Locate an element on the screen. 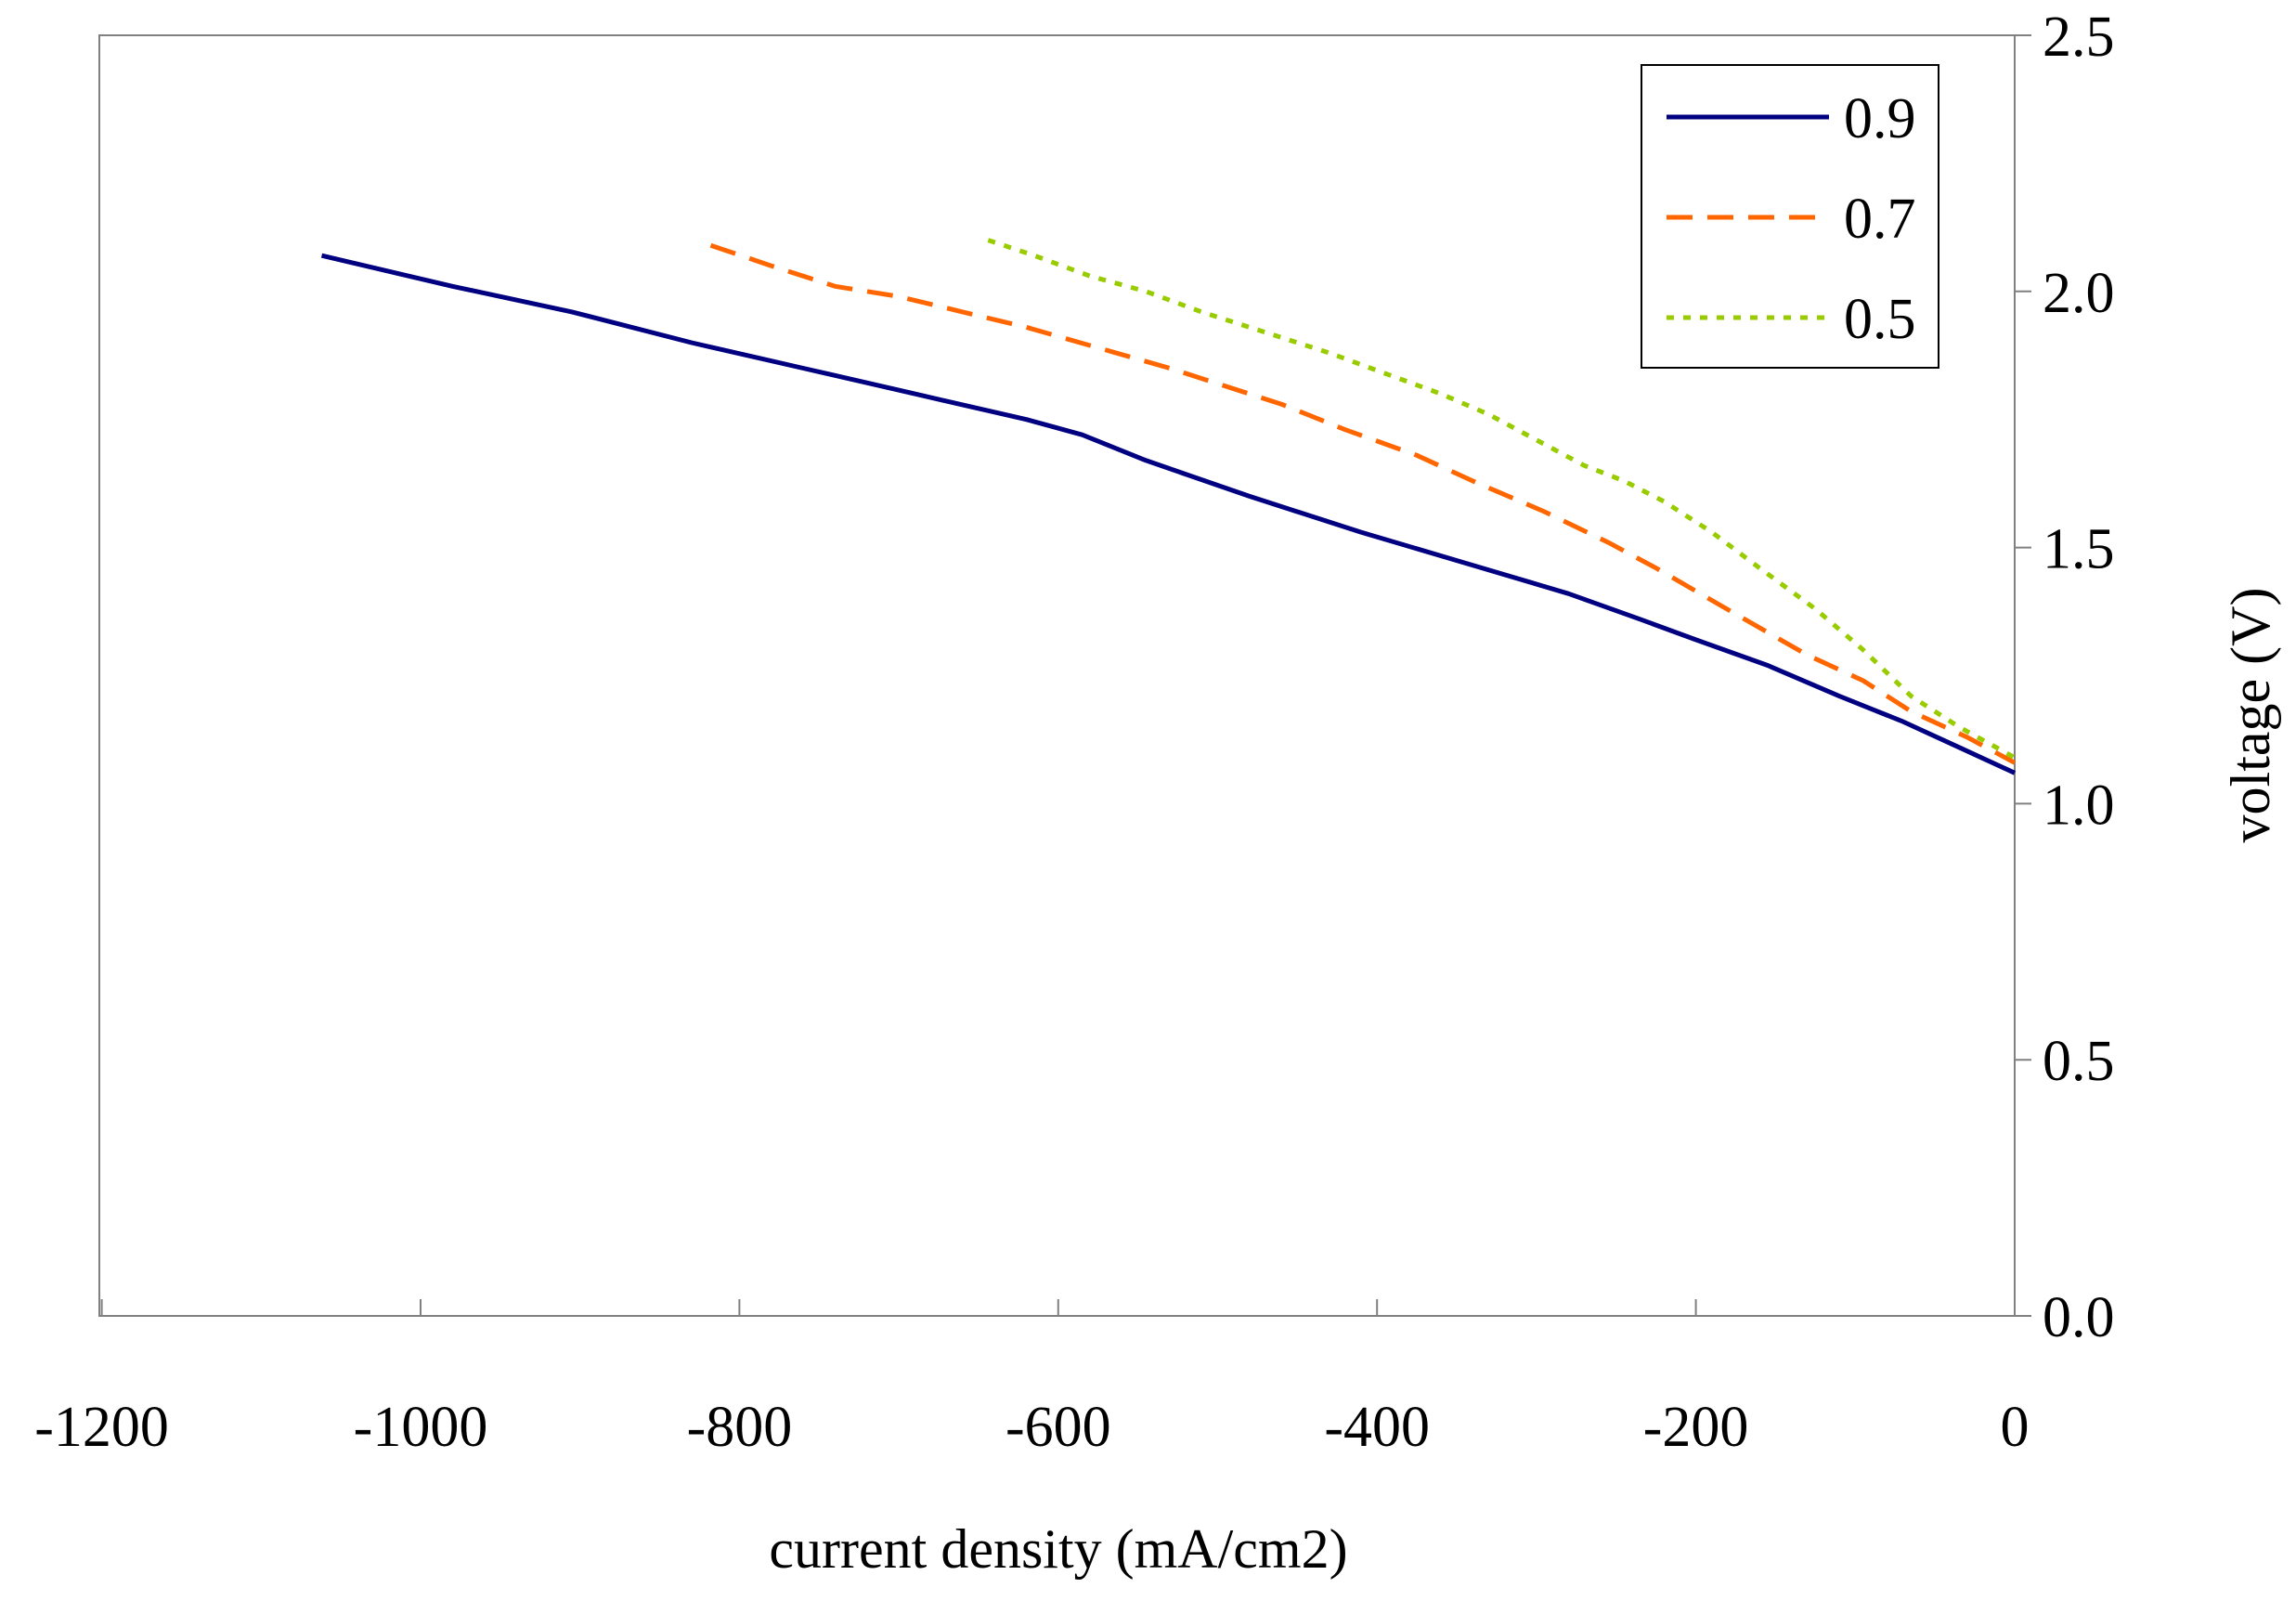 The width and height of the screenshot is (2296, 1601). x-tick-label: -800 is located at coordinates (740, 1427).